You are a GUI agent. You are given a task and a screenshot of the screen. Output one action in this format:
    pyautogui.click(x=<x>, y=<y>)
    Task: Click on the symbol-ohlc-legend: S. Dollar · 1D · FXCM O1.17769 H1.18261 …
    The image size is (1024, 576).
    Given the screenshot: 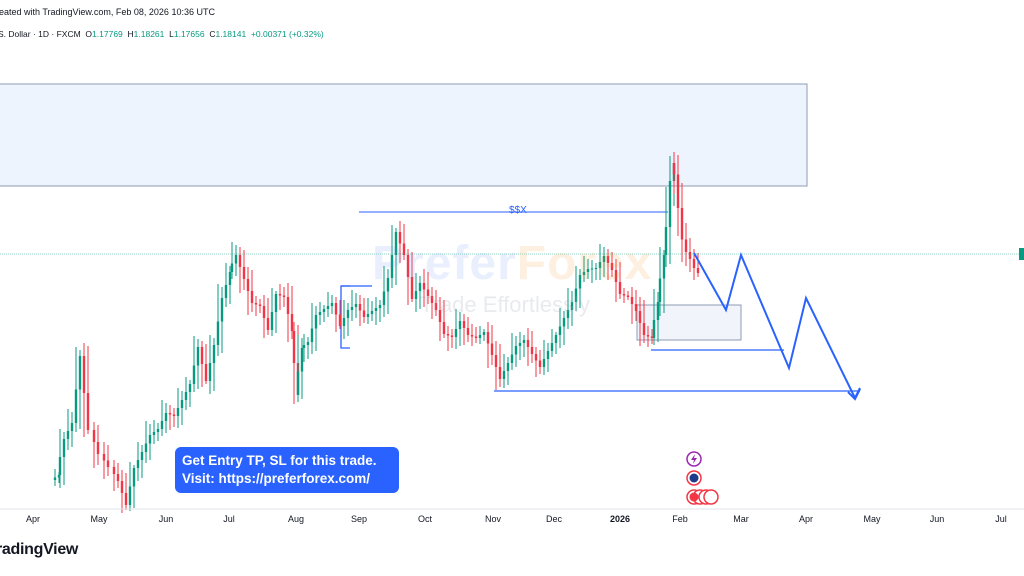 What is the action you would take?
    pyautogui.click(x=162, y=34)
    